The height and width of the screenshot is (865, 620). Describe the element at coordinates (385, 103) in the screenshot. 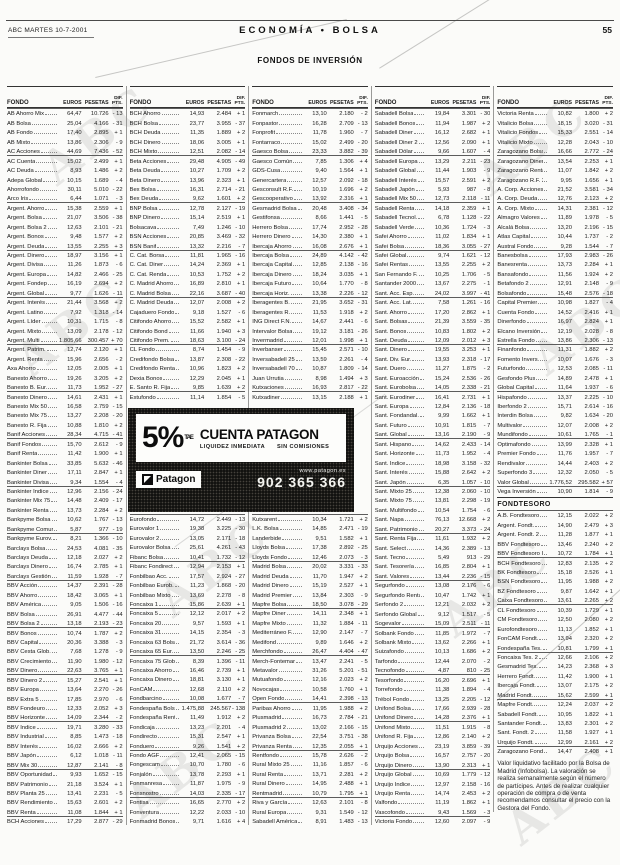

I see `header-fondo: FONDO` at that location.